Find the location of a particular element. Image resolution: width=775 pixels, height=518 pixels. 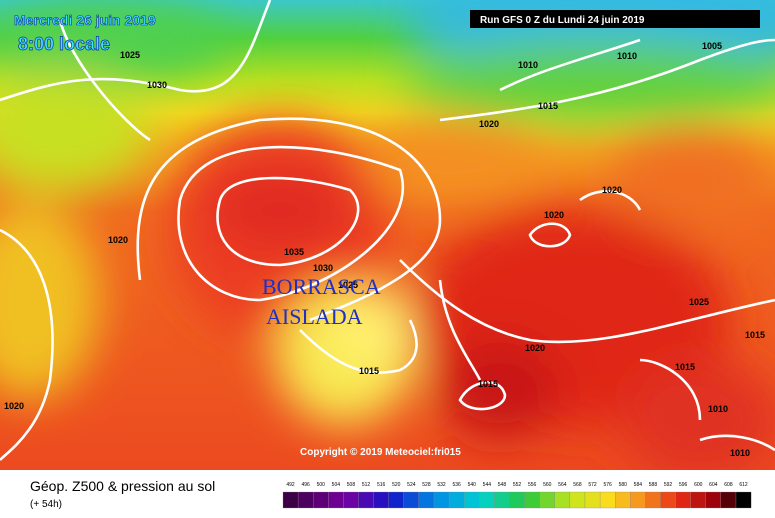

scale-label: 580 is located at coordinates (623, 485).